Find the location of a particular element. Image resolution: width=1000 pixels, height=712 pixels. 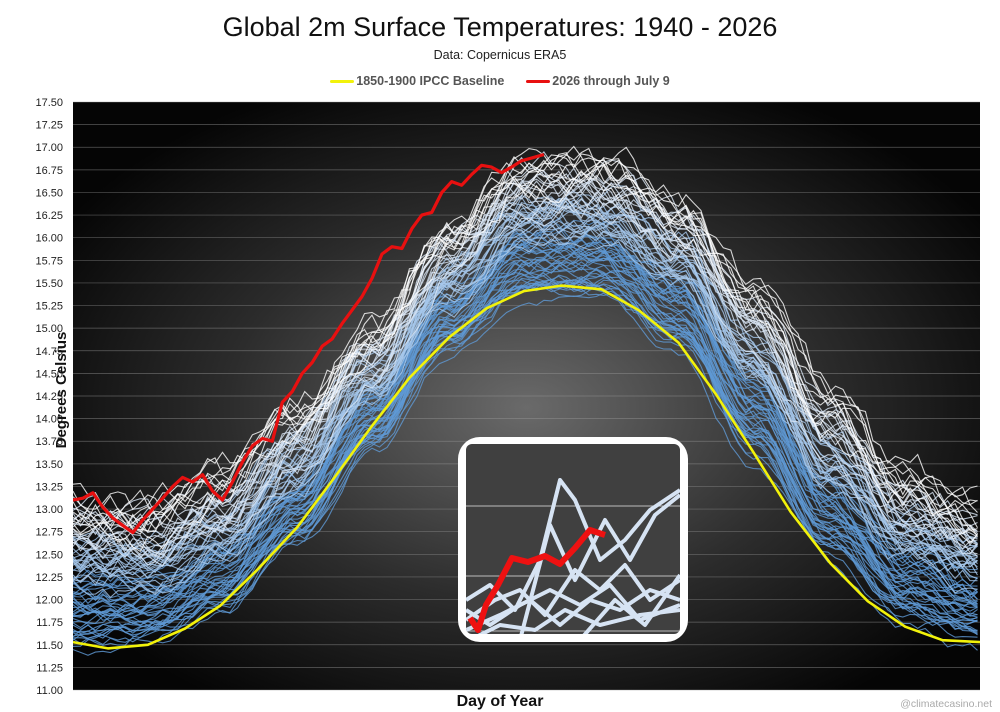

y-axis-label: Degrees Celsius is located at coordinates (61, 390).